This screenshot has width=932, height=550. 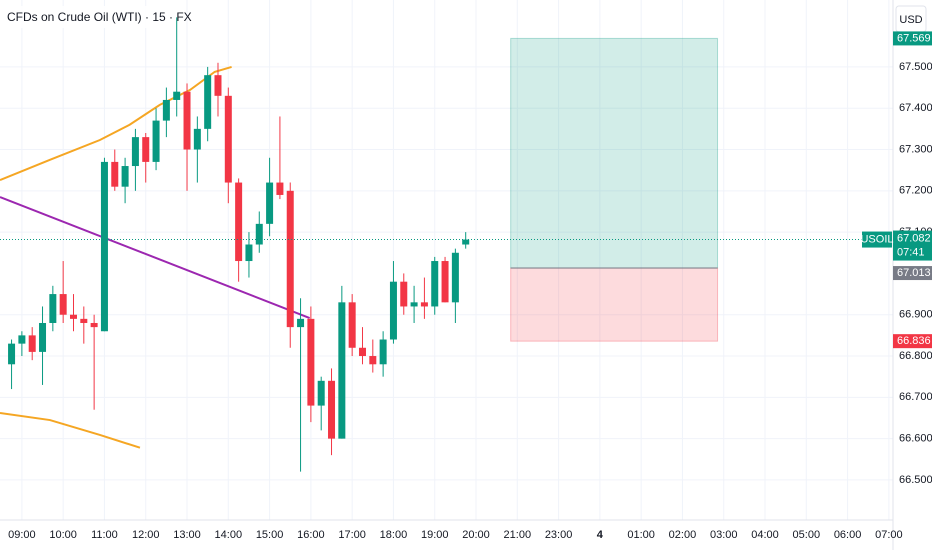 I want to click on symbol-box, so click(x=877, y=239).